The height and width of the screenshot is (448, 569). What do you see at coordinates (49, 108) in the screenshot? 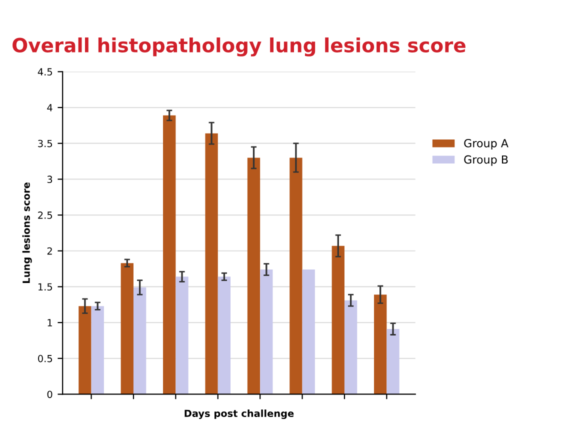
I see `y-tick-label: 4` at bounding box center [49, 108].